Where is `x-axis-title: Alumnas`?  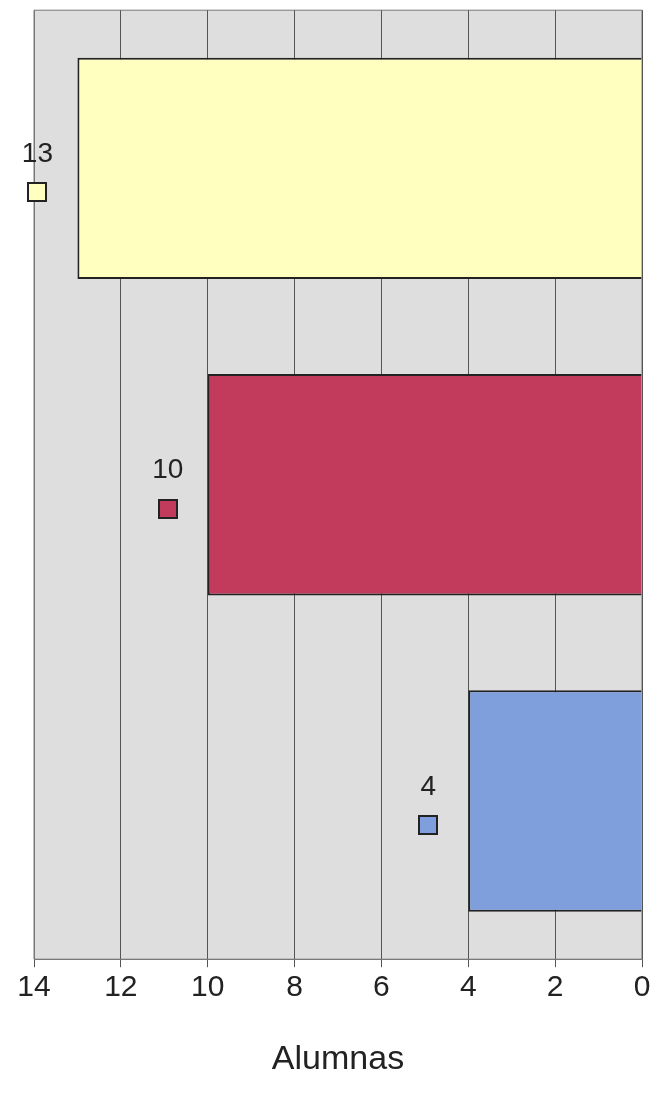 x-axis-title: Alumnas is located at coordinates (338, 1056).